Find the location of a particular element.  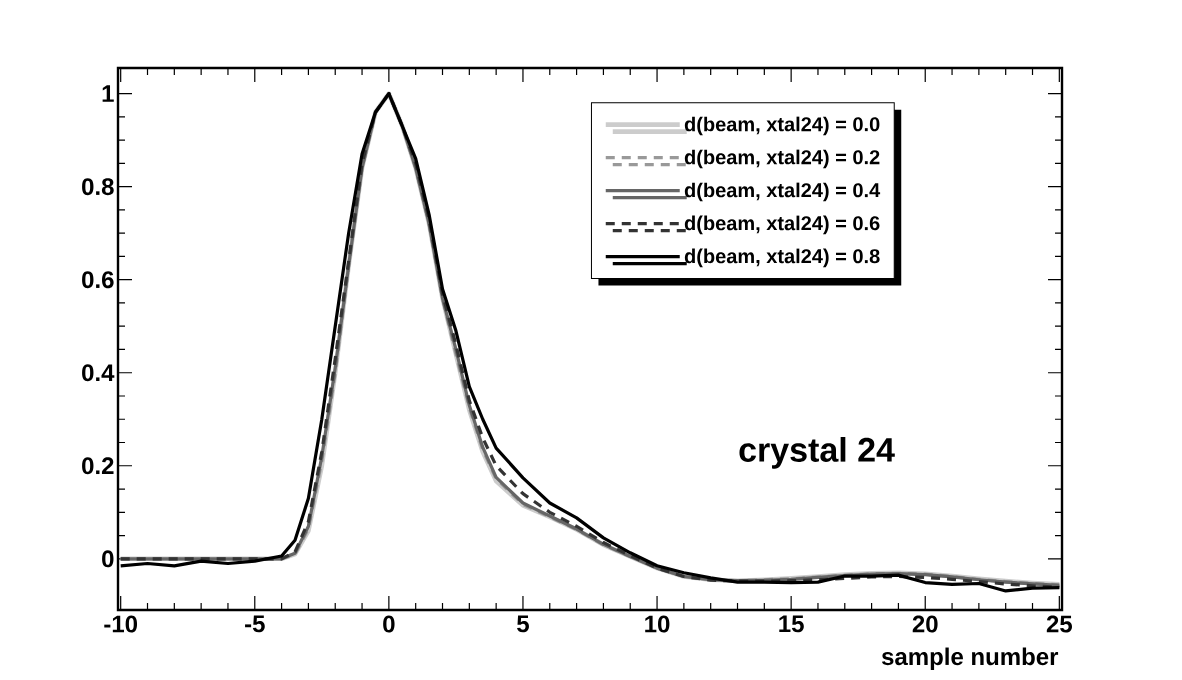

legend-label: d(beam, xtal24) = 0.8 is located at coordinates (782, 258).